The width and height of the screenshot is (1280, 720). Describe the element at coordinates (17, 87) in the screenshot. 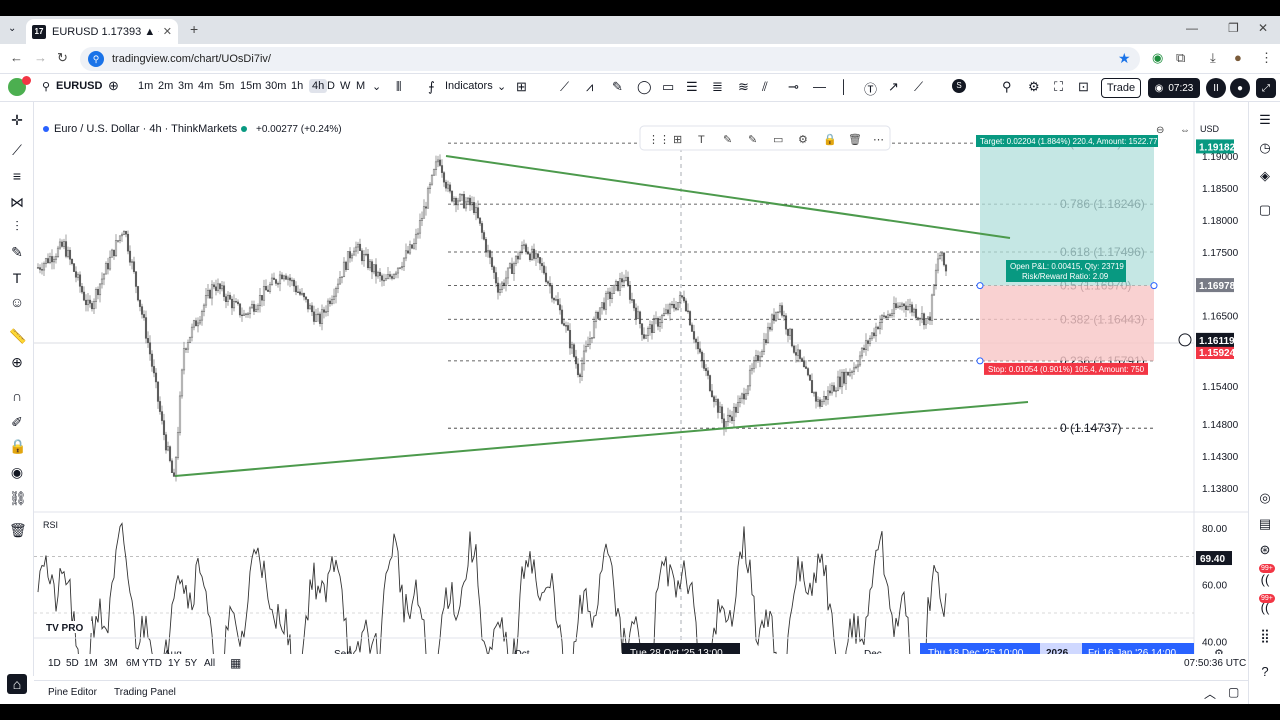

I see `profile-avatar` at that location.